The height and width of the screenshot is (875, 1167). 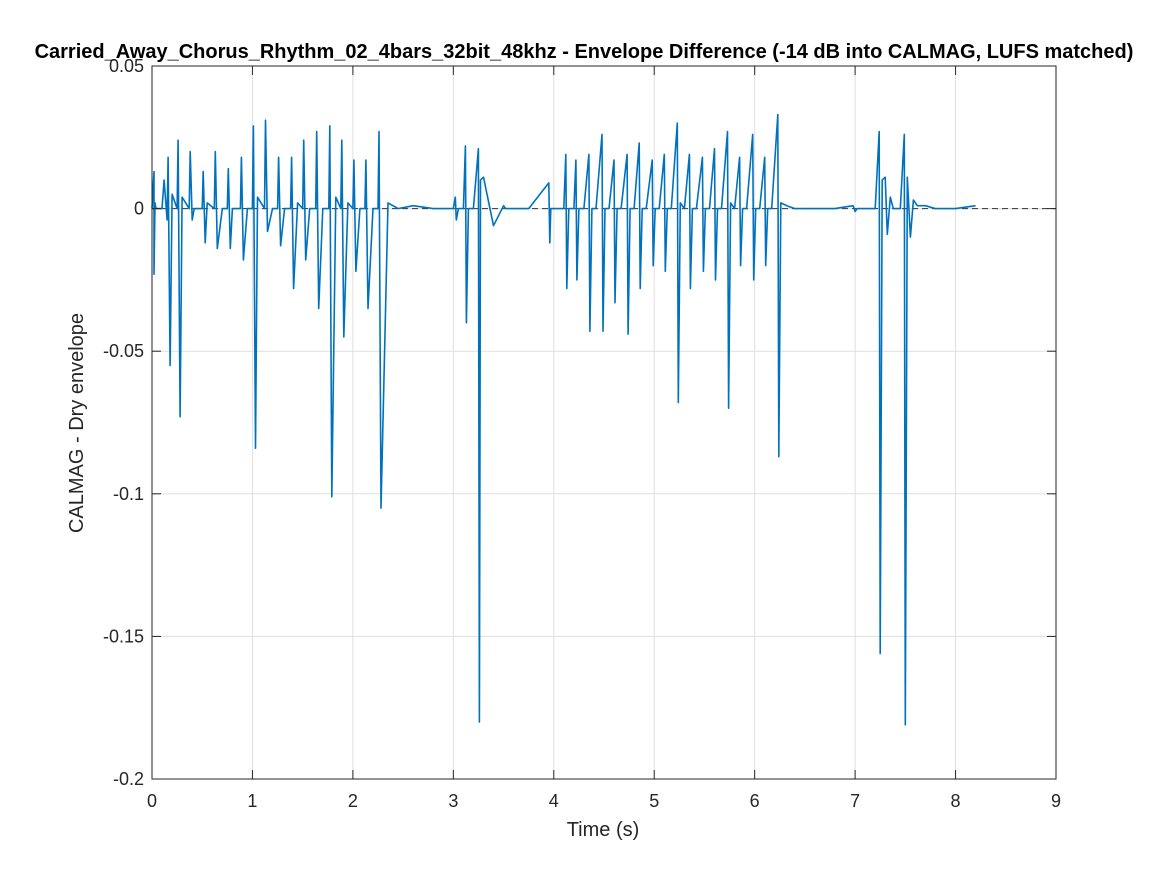 What do you see at coordinates (152, 801) in the screenshot?
I see `x-tick-label: 0` at bounding box center [152, 801].